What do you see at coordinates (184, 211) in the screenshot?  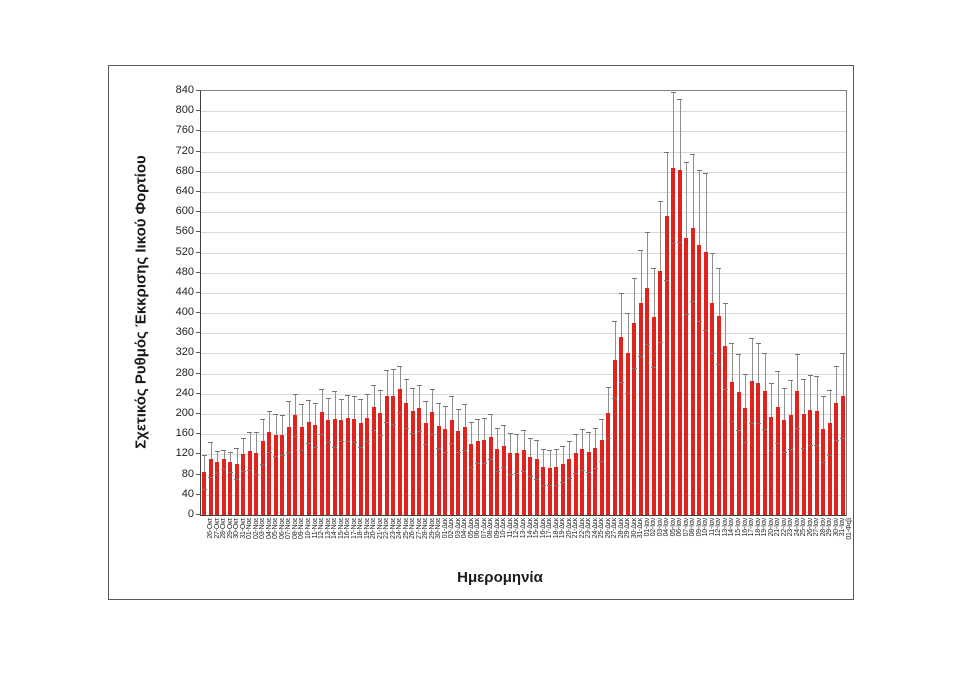 I see `y-tick-label: 600` at bounding box center [184, 211].